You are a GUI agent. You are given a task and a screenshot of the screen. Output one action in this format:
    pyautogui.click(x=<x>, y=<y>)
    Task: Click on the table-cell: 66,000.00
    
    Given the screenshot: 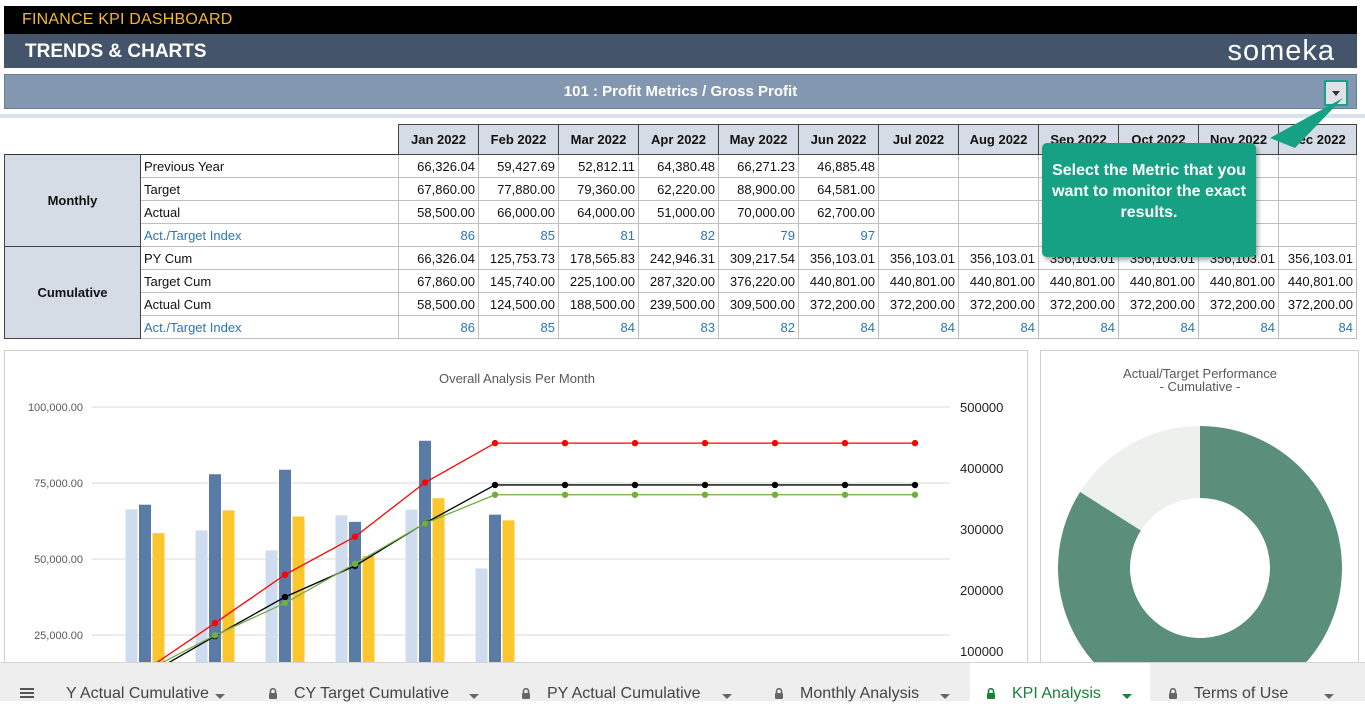 What is the action you would take?
    pyautogui.click(x=518, y=212)
    